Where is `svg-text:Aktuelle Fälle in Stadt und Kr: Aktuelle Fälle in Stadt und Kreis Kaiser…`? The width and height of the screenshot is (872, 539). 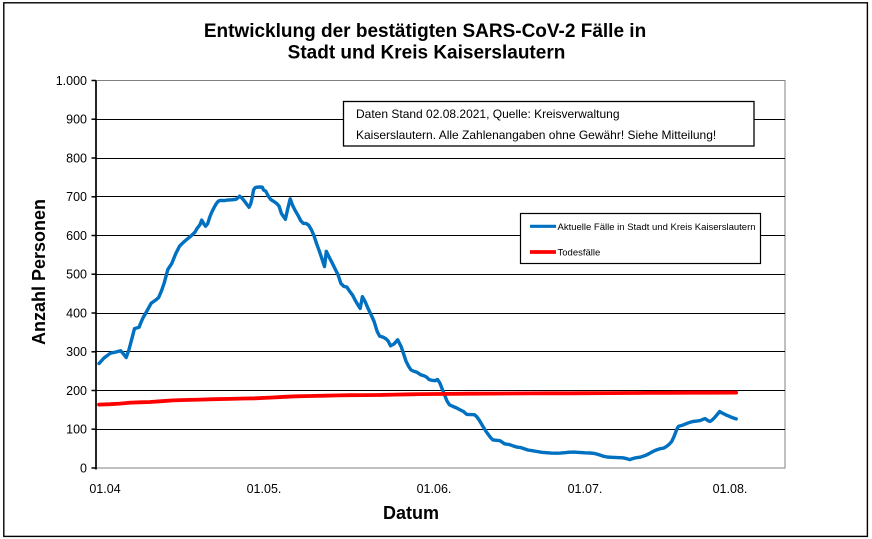
svg-text:Aktuelle Fälle in Stadt und Kr: Aktuelle Fälle in Stadt und Kreis Kaiser… is located at coordinates (657, 227).